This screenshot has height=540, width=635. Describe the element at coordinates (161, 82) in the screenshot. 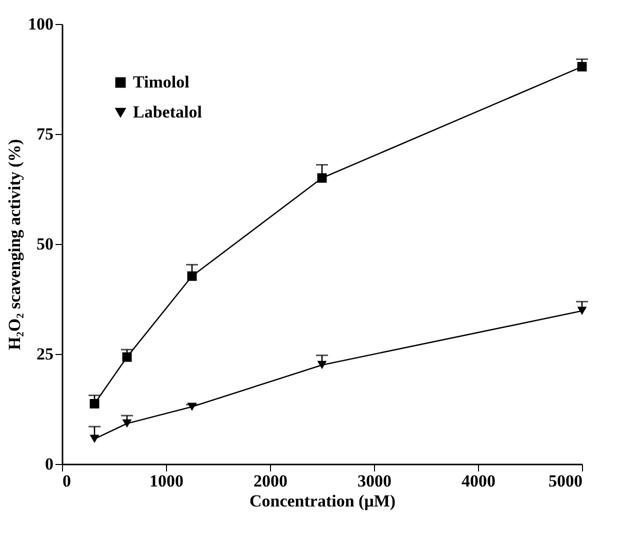

I see `legend-label: Timolol` at that location.